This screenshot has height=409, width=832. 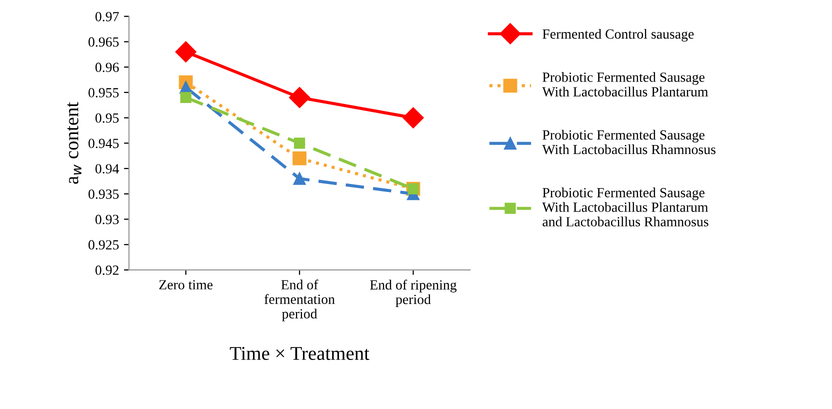 What do you see at coordinates (107, 169) in the screenshot?
I see `y-tick-label: 0.94` at bounding box center [107, 169].